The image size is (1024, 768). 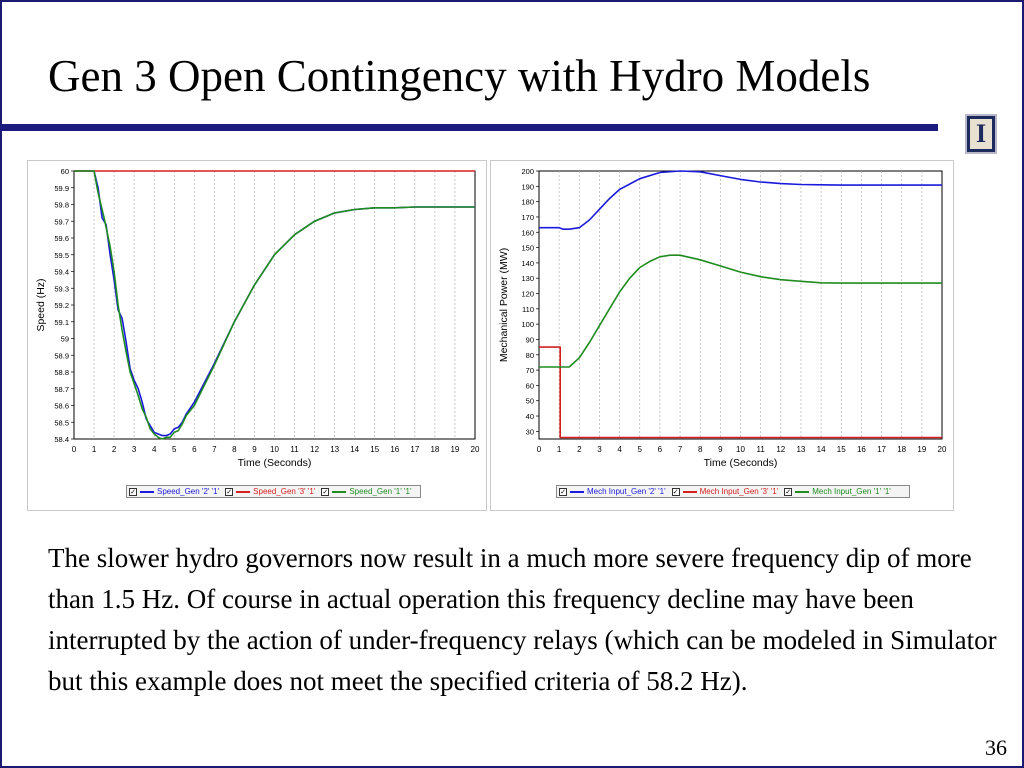 What do you see at coordinates (61, 322) in the screenshot?
I see `speed-y-tick-label: 59.1` at bounding box center [61, 322].